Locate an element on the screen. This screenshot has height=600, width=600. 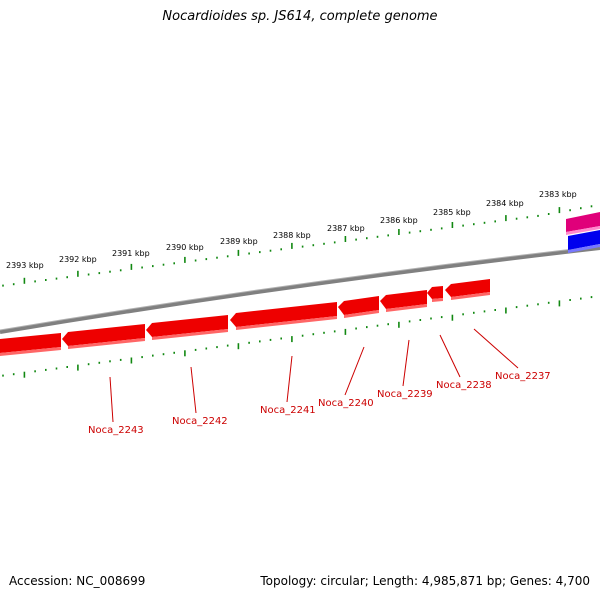
gene-label: Noca_2239 is located at coordinates (405, 394).